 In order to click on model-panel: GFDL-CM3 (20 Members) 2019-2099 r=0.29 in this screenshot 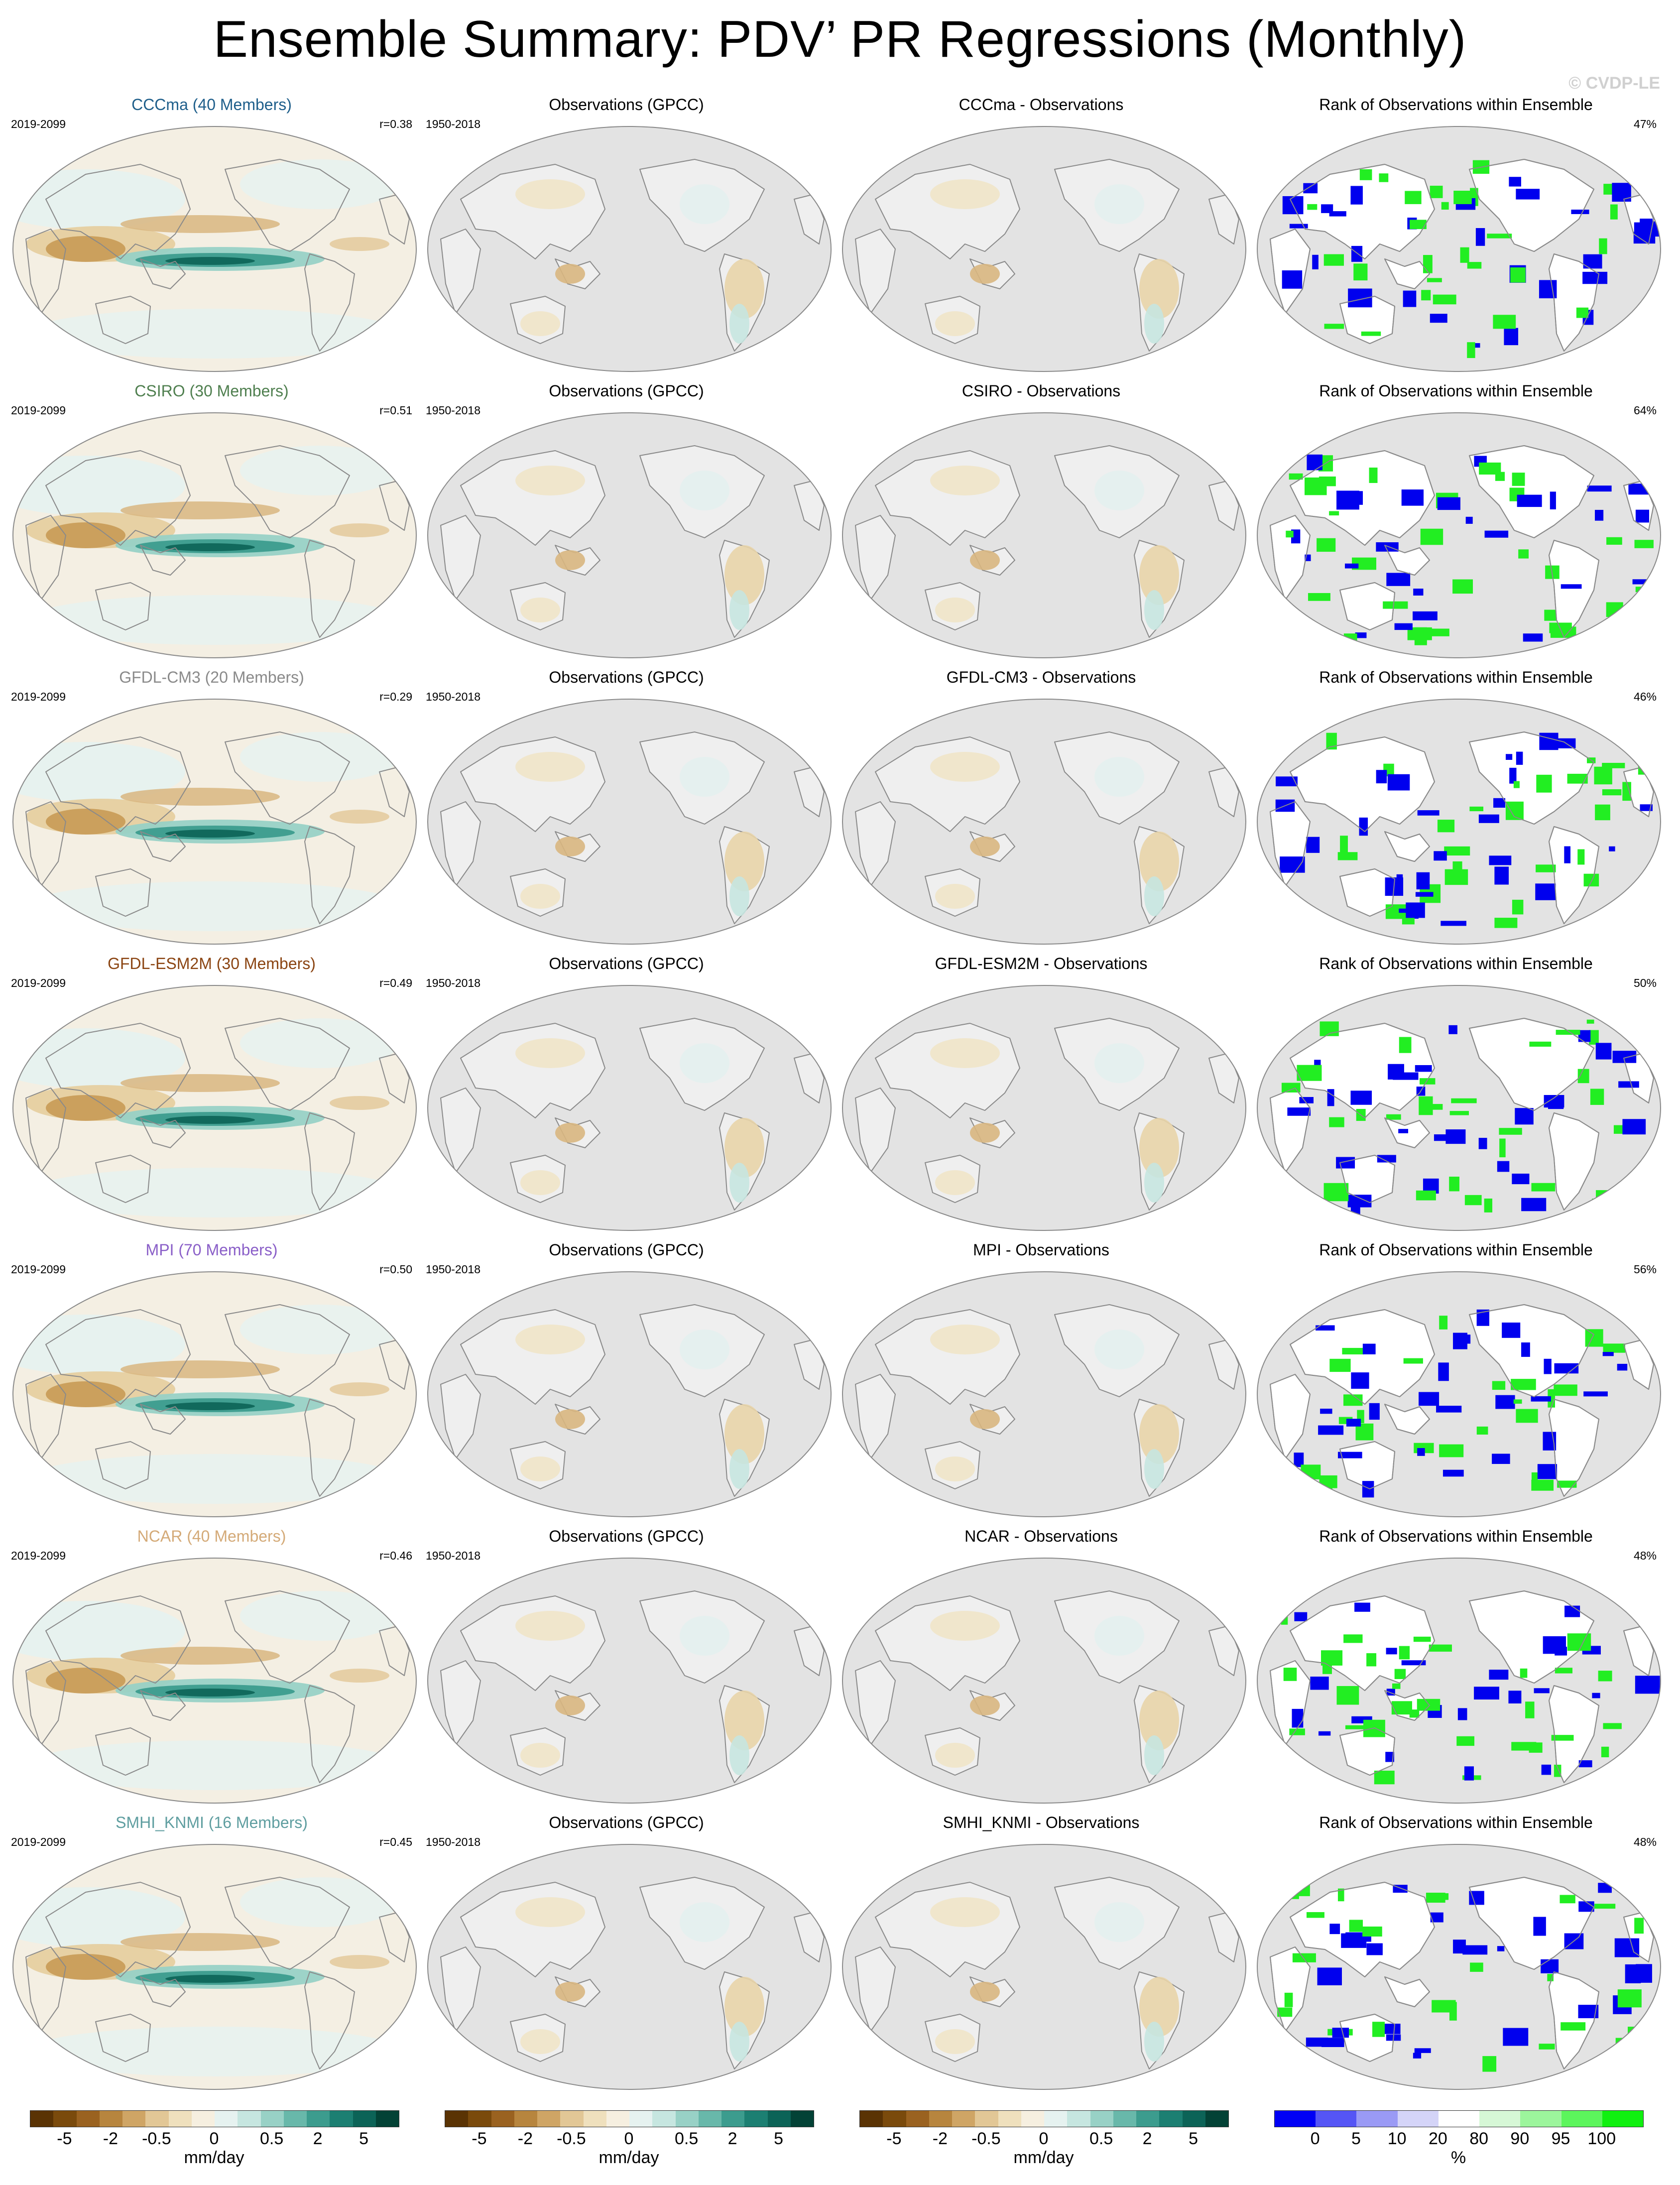, I will do `click(211, 807)`.